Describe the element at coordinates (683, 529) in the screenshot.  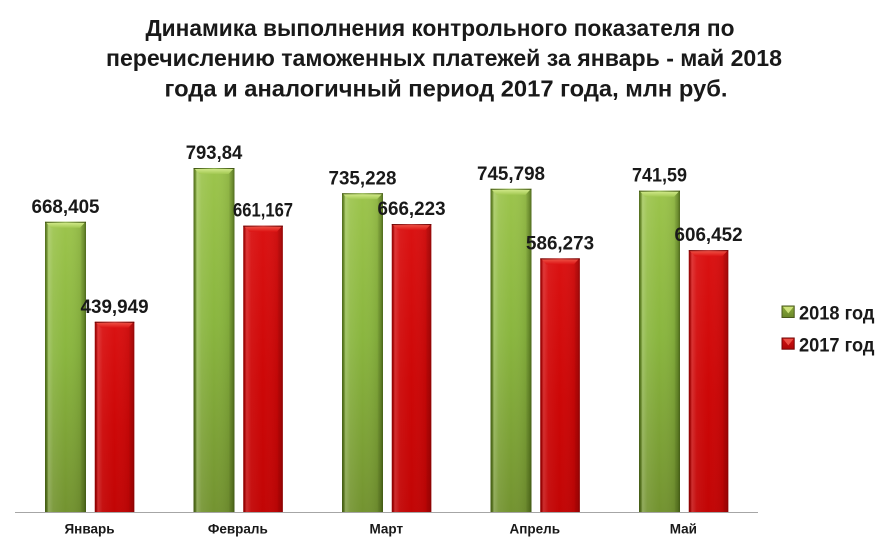
I see `svg-text: Май` at that location.